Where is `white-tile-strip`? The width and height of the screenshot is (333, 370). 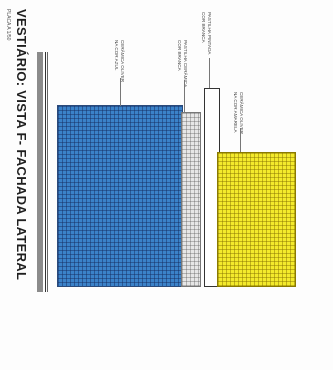 white-tile-strip is located at coordinates (191, 199).